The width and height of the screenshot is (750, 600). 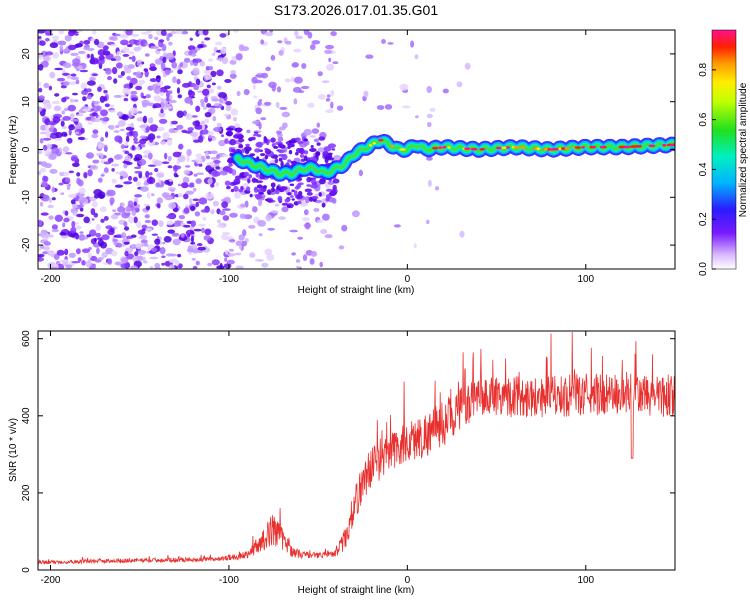 What do you see at coordinates (703, 69) in the screenshot?
I see `colorbar-tick-label: 0.8` at bounding box center [703, 69].